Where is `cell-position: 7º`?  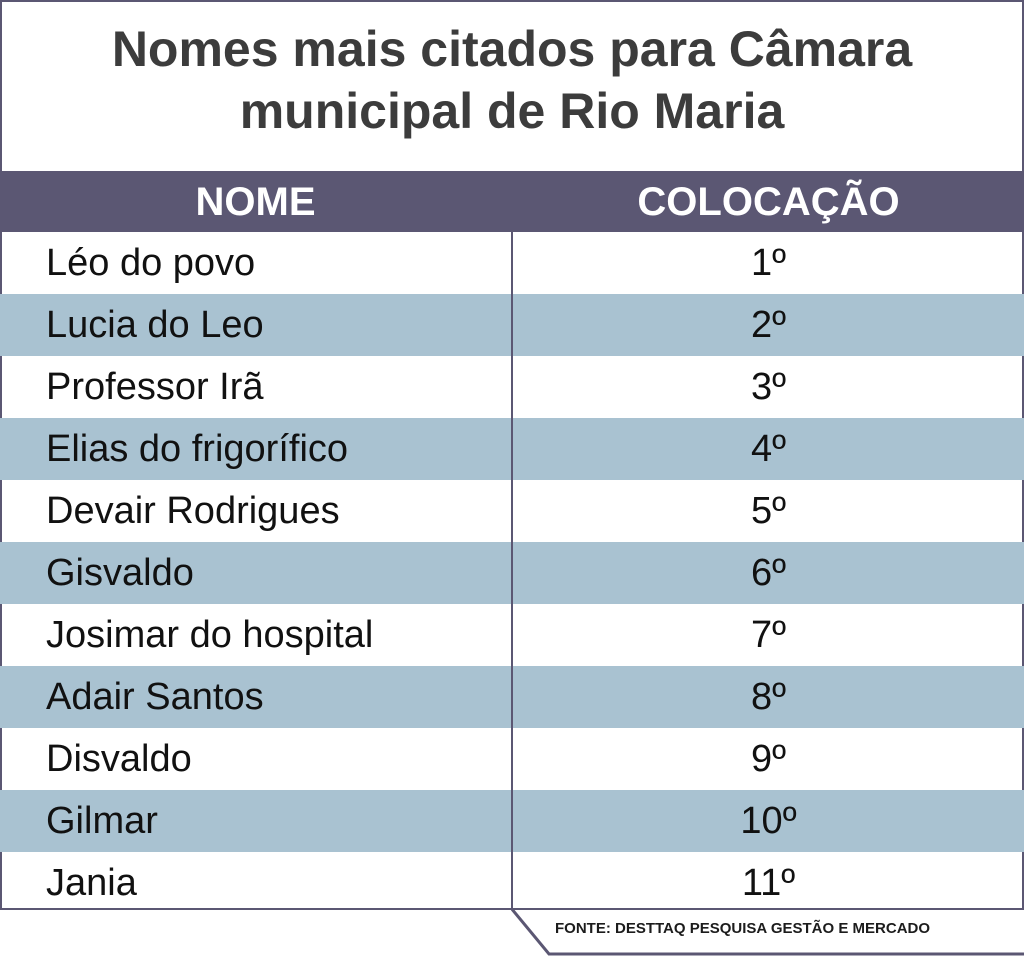 cell-position: 7º is located at coordinates (768, 635).